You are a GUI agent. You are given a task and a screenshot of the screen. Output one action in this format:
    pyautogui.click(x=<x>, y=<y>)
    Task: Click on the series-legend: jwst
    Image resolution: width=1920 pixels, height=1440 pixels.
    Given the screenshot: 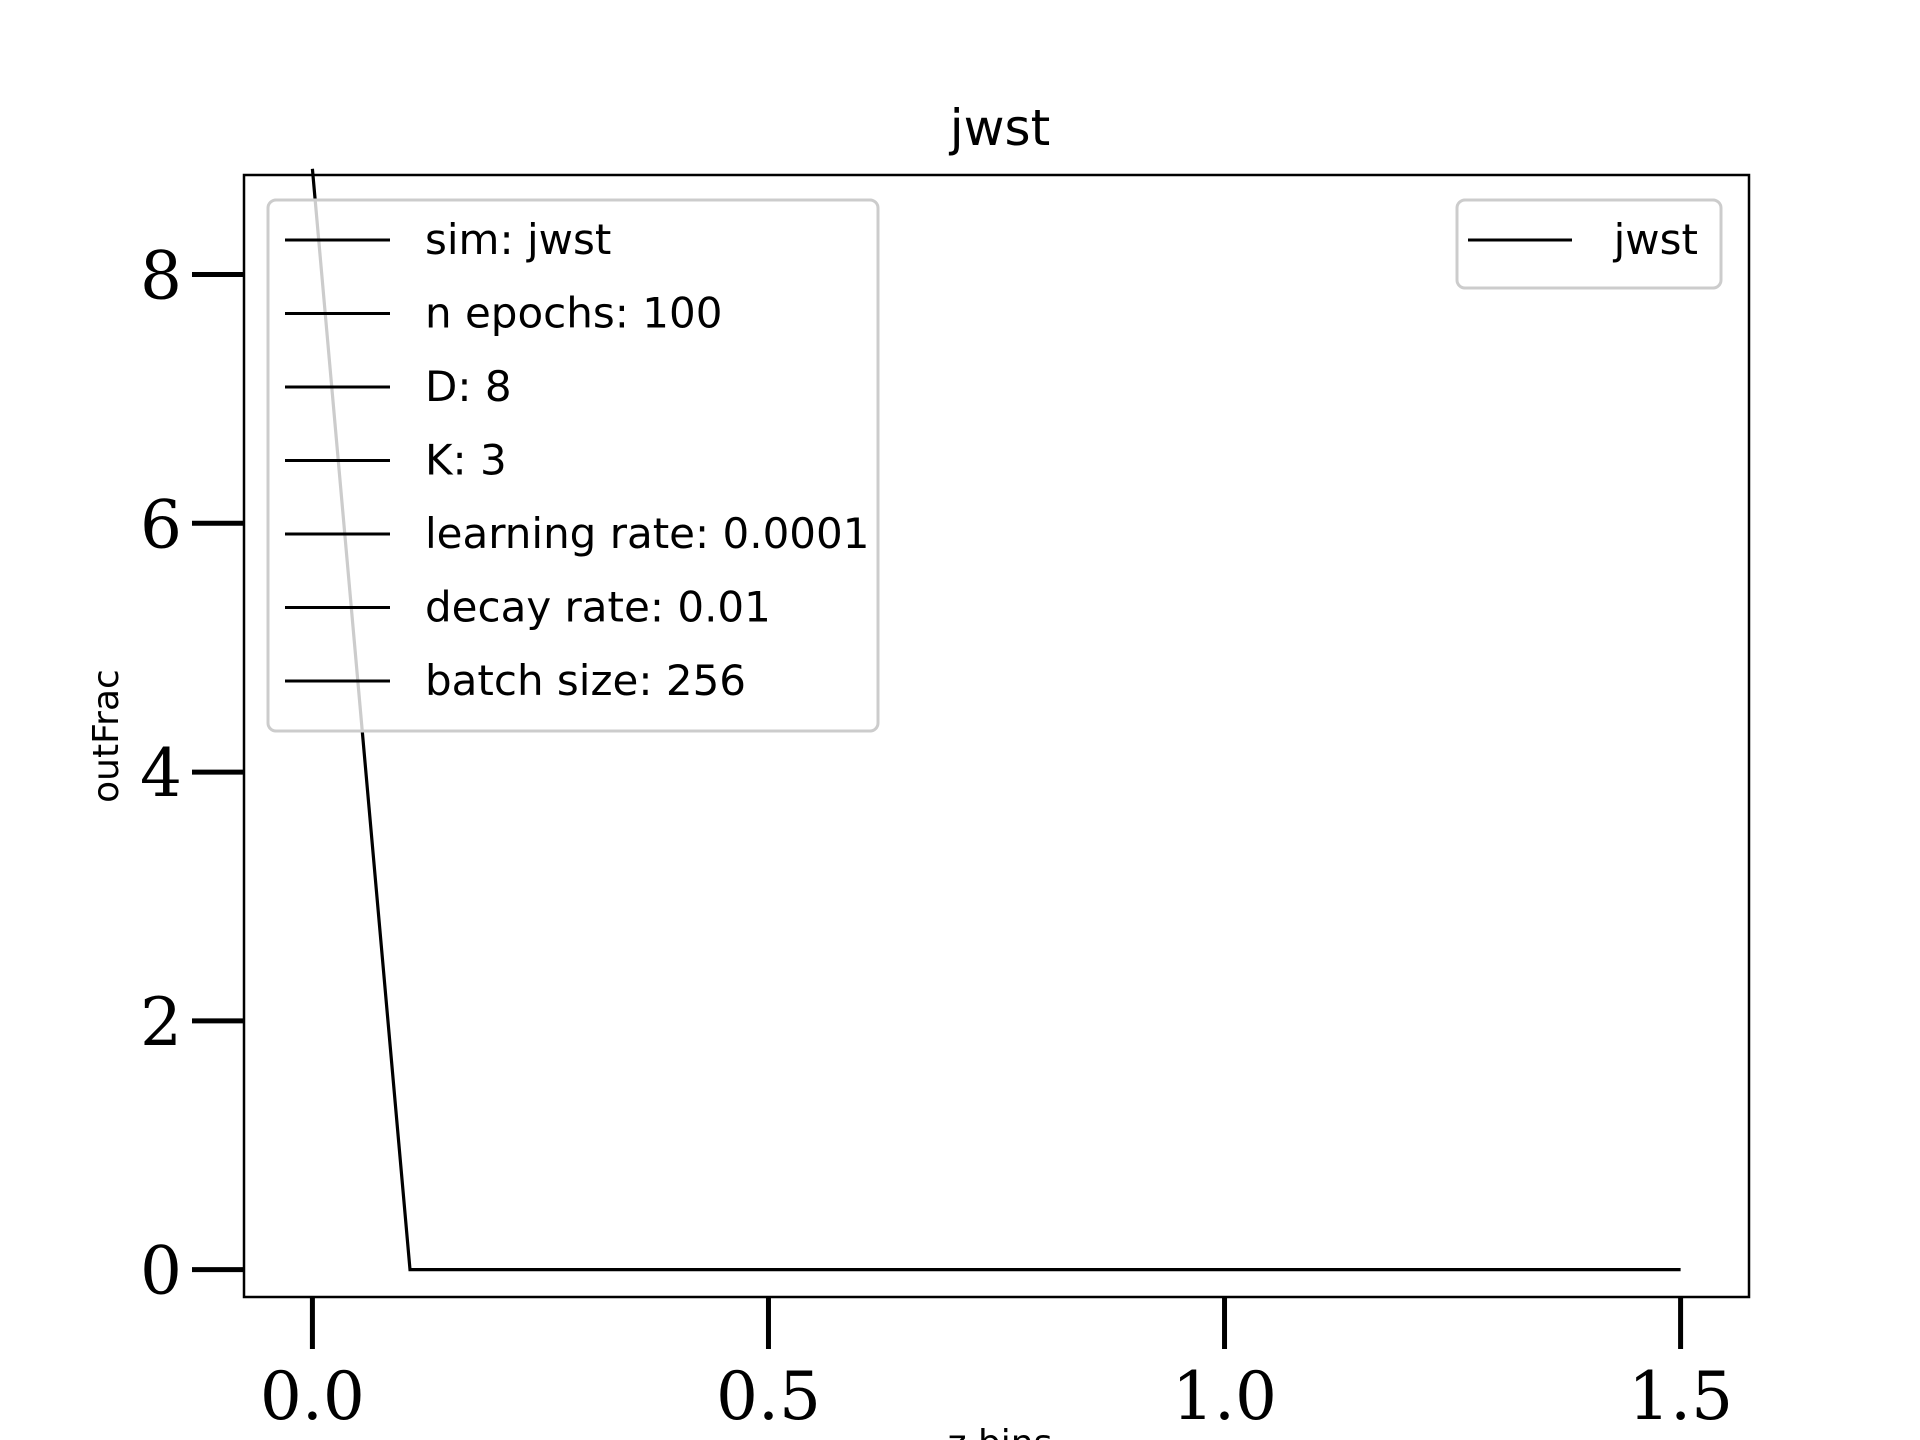 What is the action you would take?
    pyautogui.click(x=1589, y=244)
    